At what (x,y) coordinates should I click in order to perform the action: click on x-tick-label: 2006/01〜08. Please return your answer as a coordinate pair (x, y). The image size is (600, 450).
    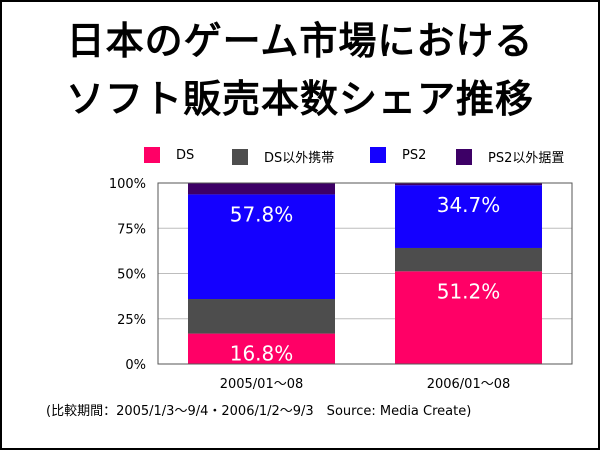
    Looking at the image, I should click on (469, 384).